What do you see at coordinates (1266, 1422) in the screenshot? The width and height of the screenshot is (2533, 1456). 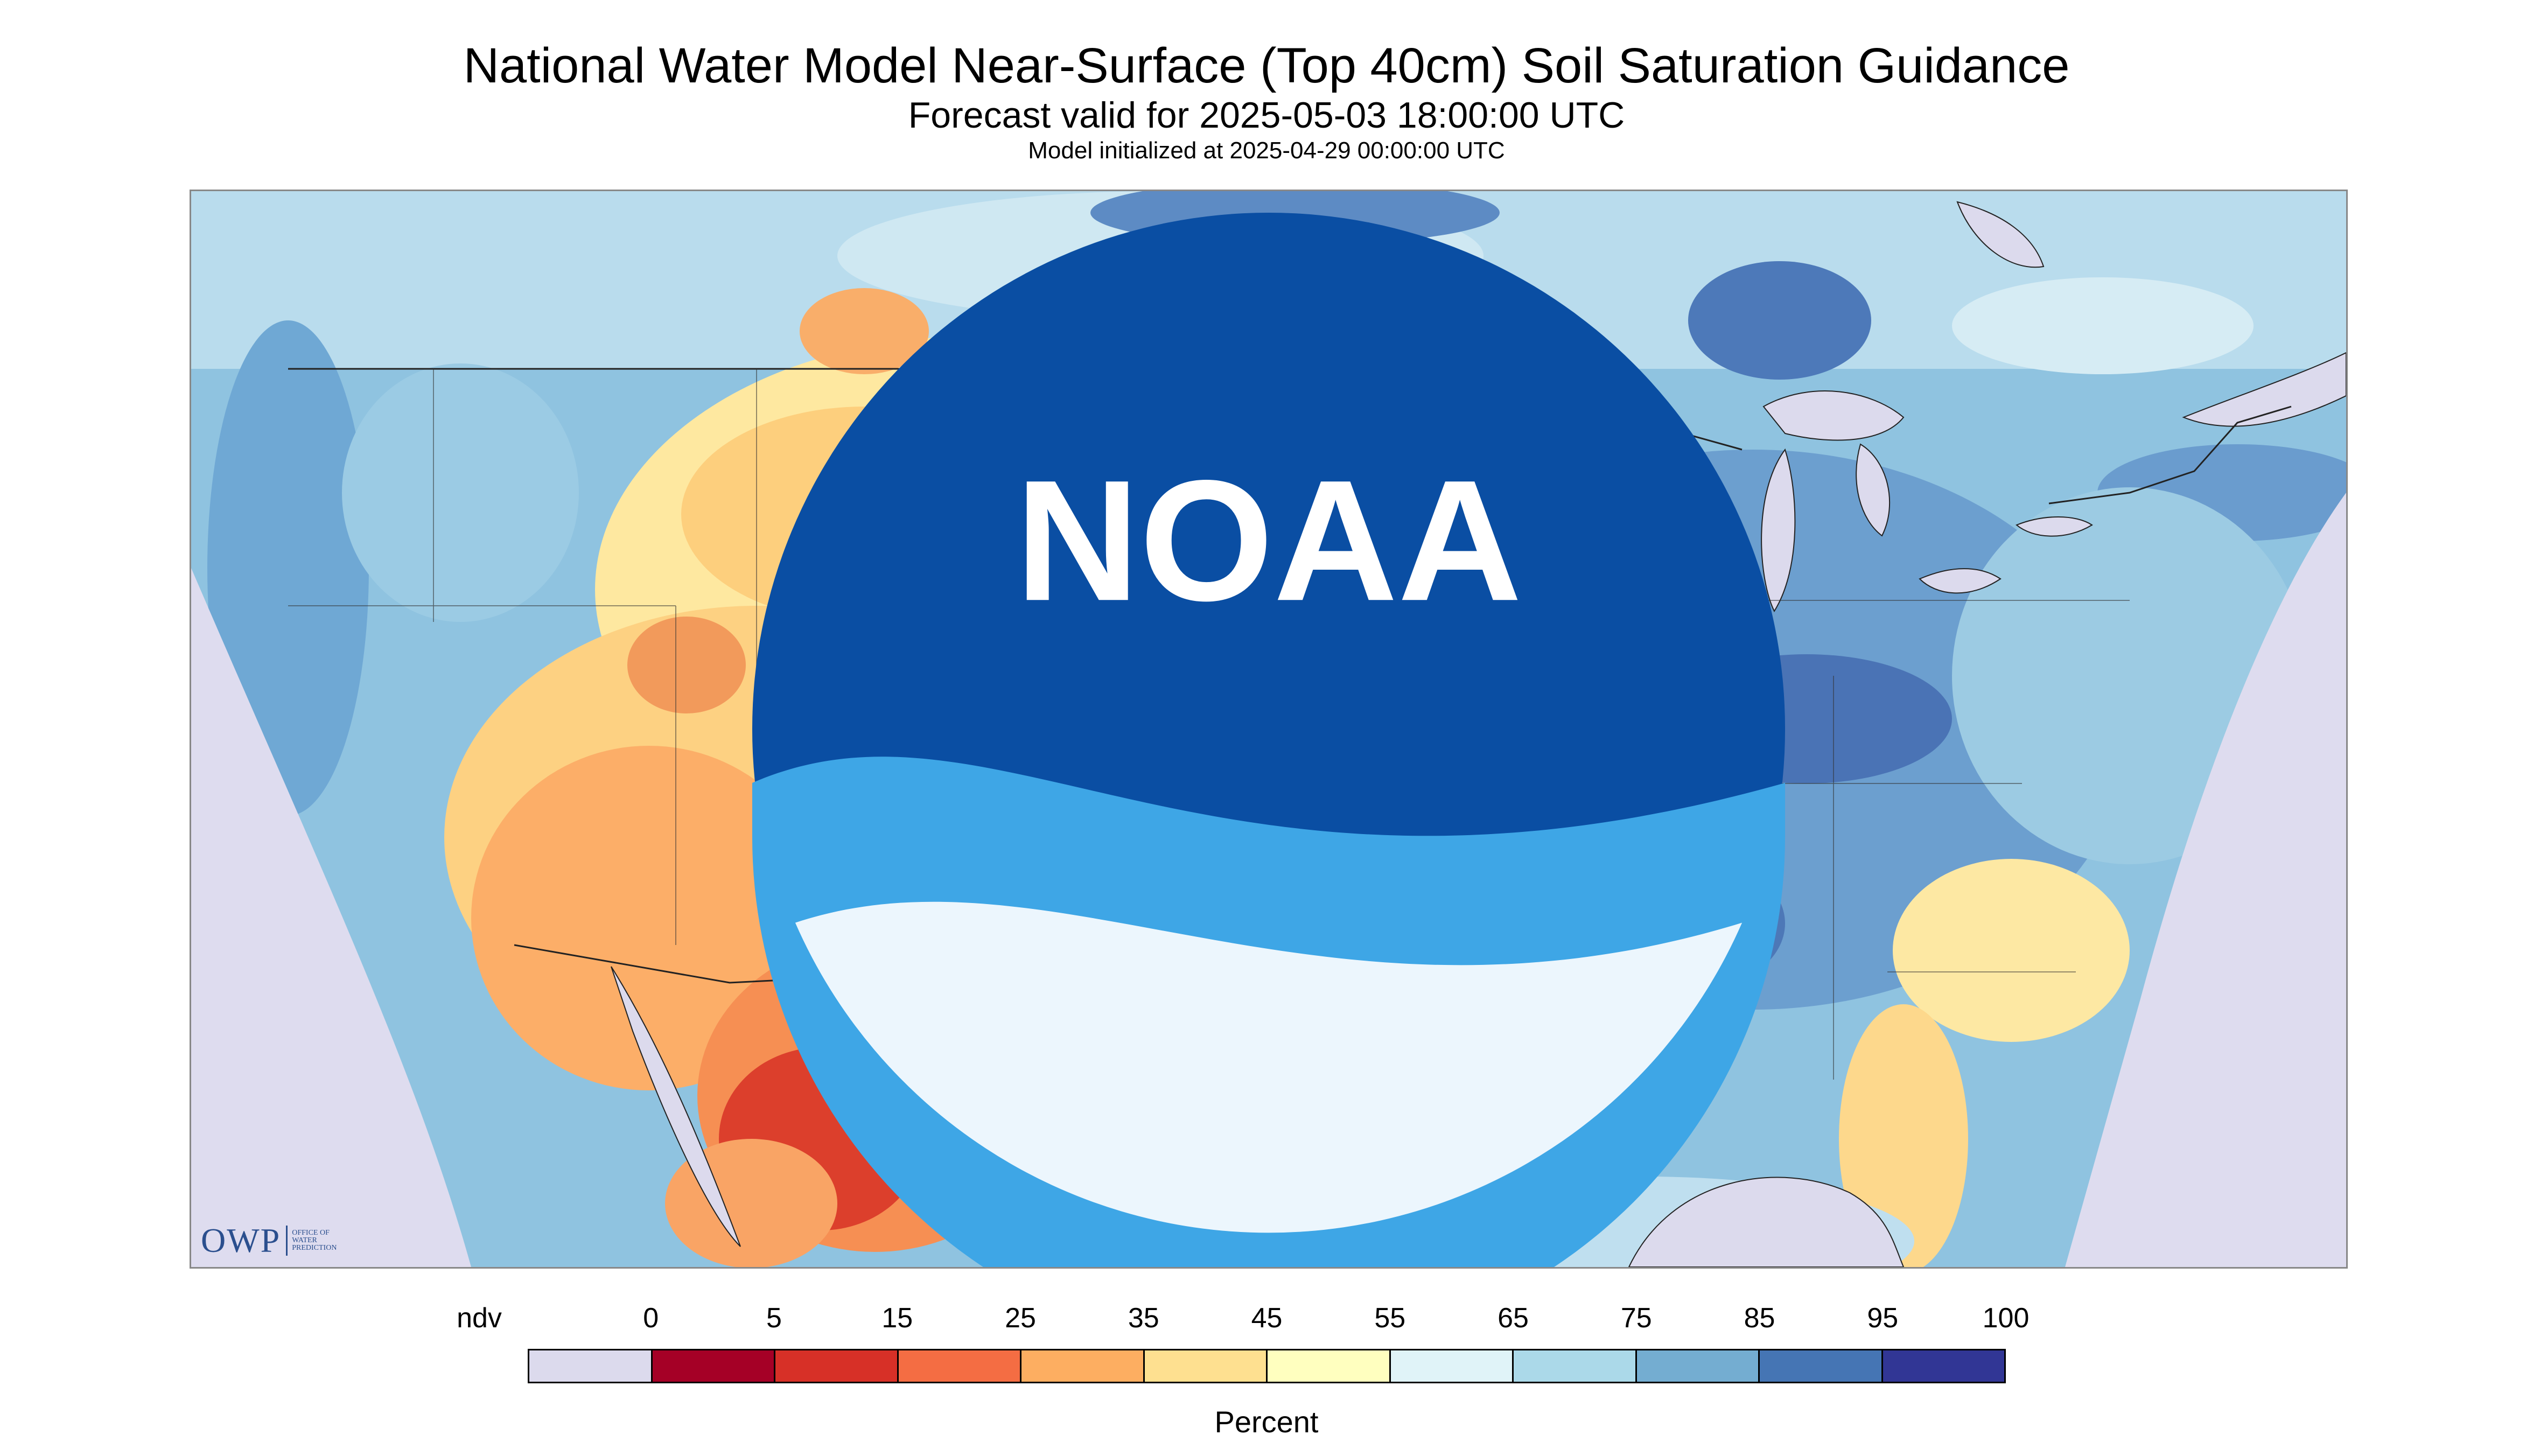 I see `colorbar-label: Percent` at bounding box center [1266, 1422].